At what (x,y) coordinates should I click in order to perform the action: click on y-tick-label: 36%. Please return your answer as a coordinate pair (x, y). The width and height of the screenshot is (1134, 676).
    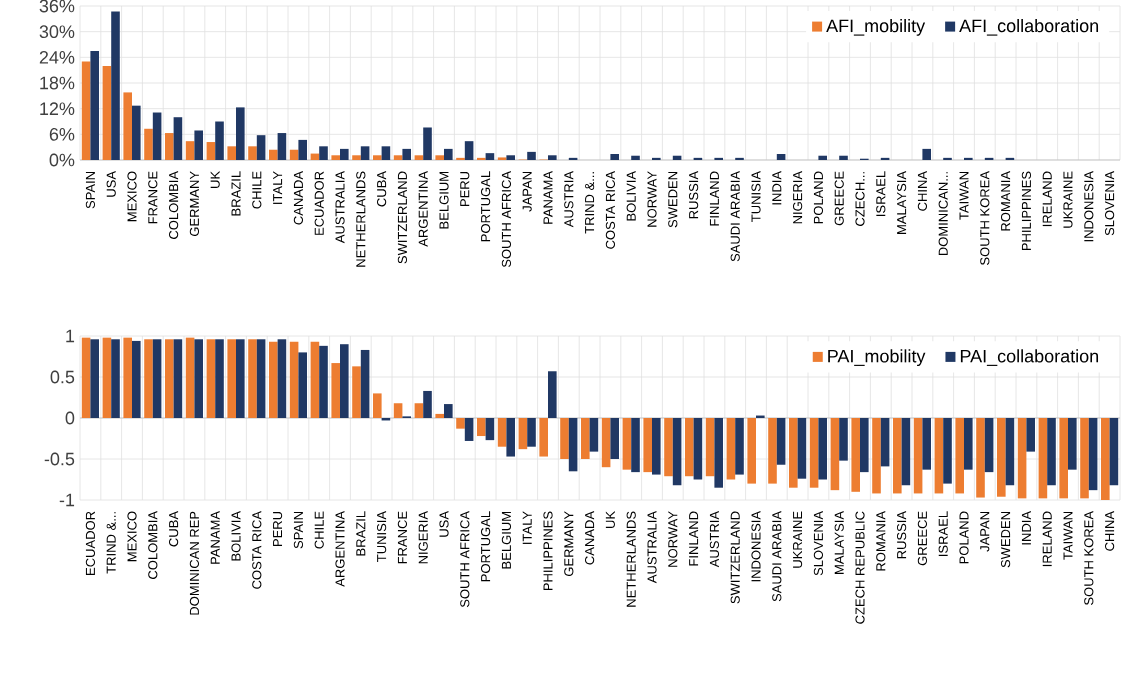
    Looking at the image, I should click on (57, 6).